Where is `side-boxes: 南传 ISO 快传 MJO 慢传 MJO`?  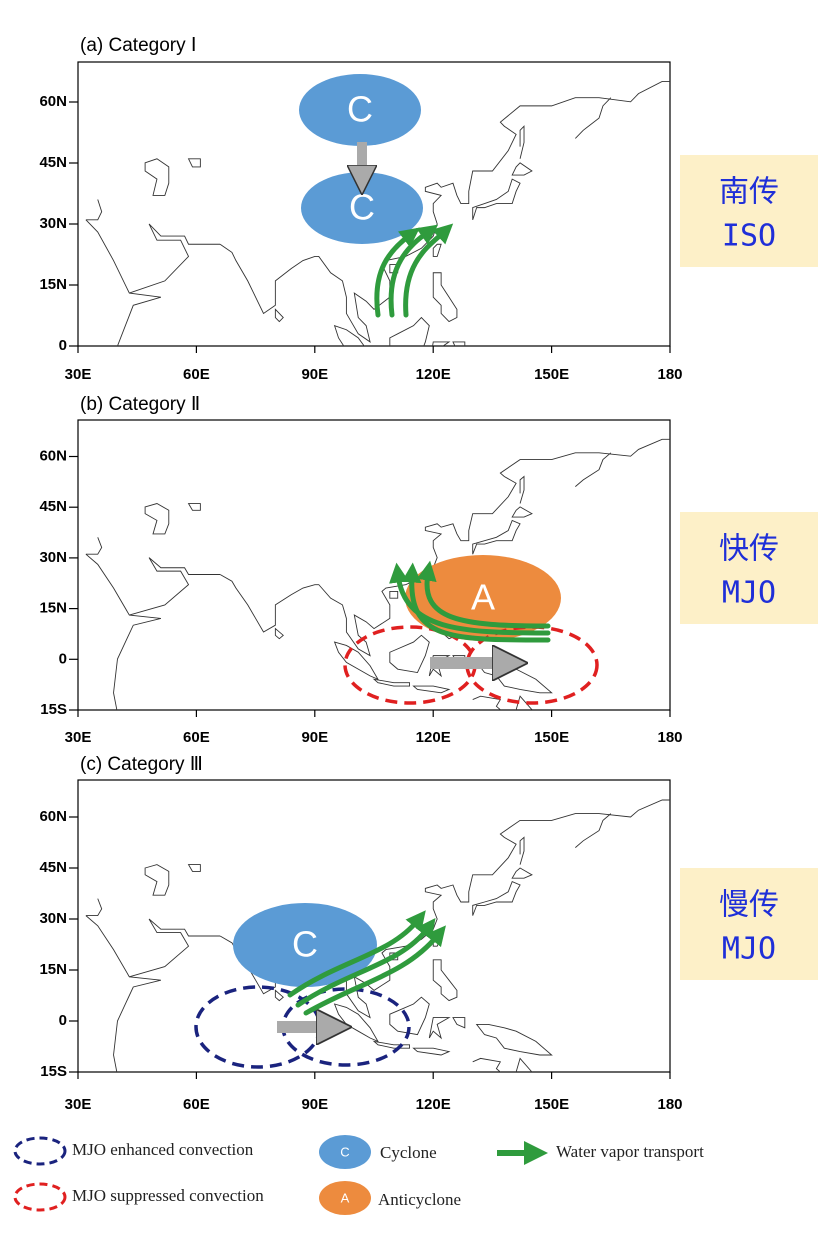
side-boxes: 南传 ISO 快传 MJO 慢传 MJO is located at coordinates (749, 567).